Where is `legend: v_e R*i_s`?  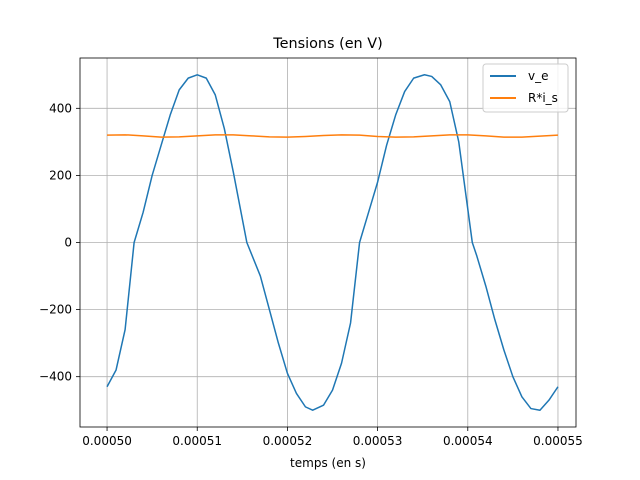 legend: v_e R*i_s is located at coordinates (525, 88).